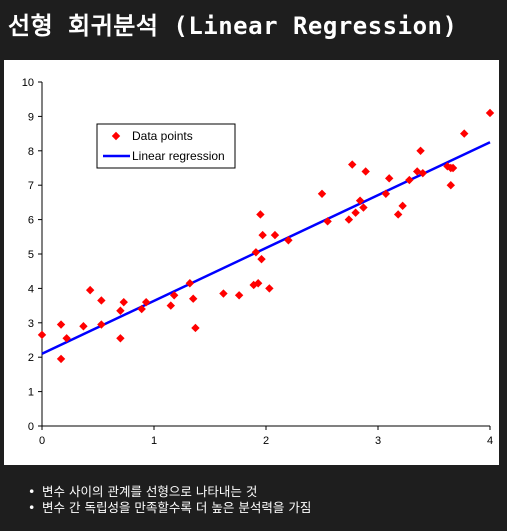  Describe the element at coordinates (177, 507) in the screenshot. I see `bullet-text: 변수 간 독립성을 만족할수록 더 높은 분석력을 가짐` at that location.